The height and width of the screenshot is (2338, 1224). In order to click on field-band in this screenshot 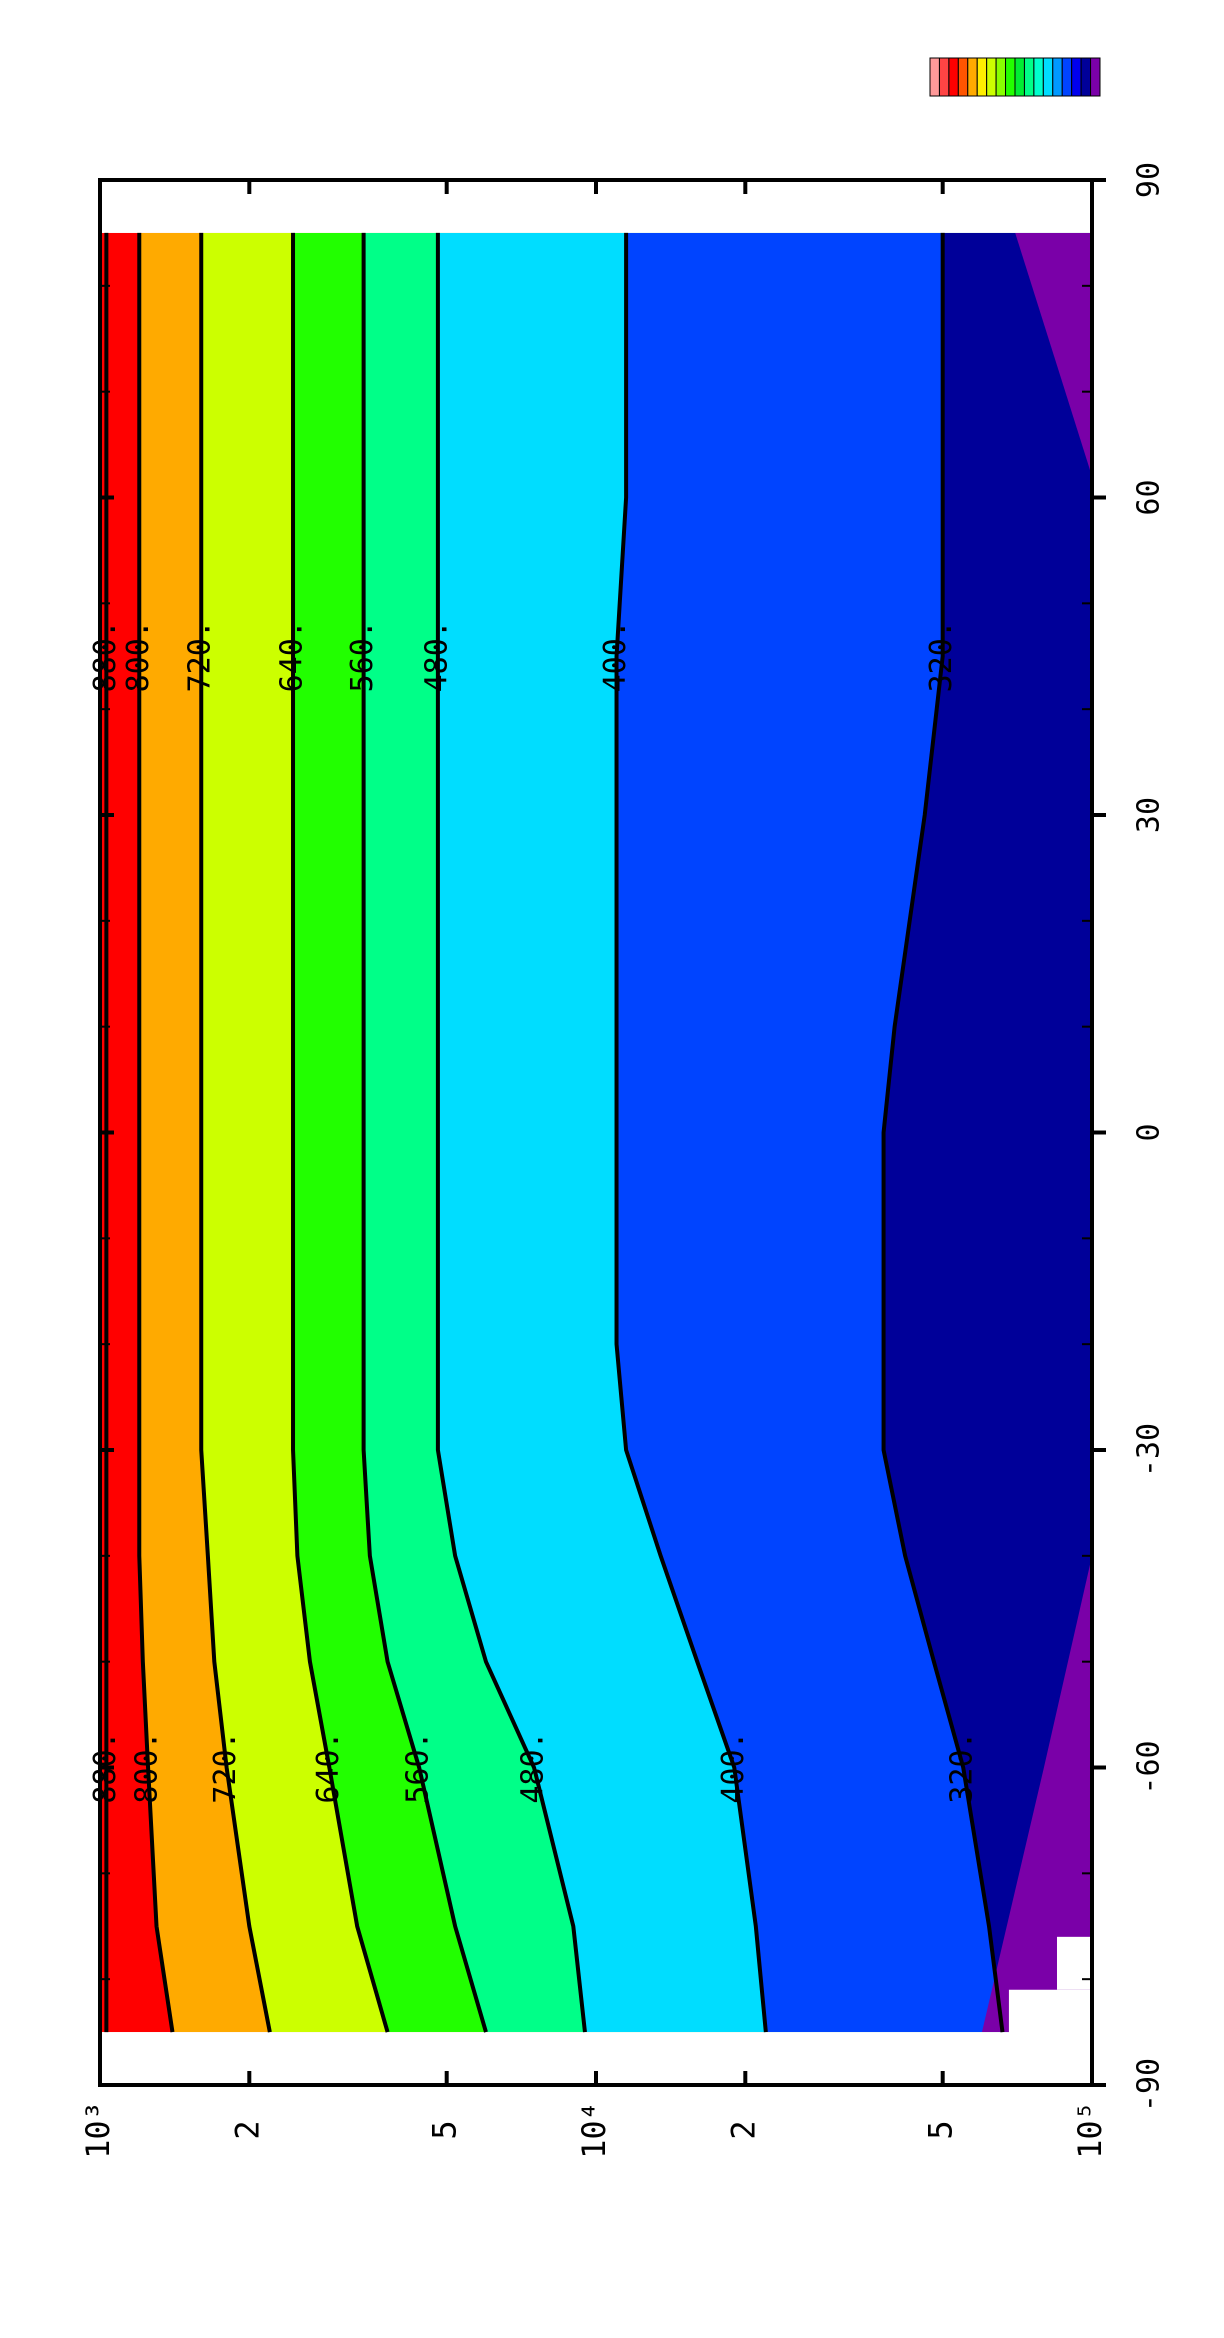, I will do `click(987, 1132)`.